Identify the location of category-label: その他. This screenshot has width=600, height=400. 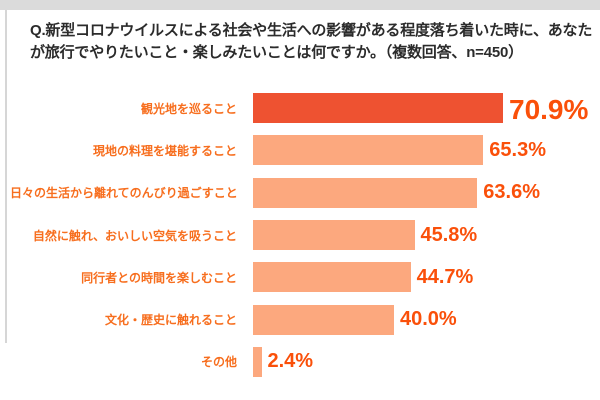
(218, 362).